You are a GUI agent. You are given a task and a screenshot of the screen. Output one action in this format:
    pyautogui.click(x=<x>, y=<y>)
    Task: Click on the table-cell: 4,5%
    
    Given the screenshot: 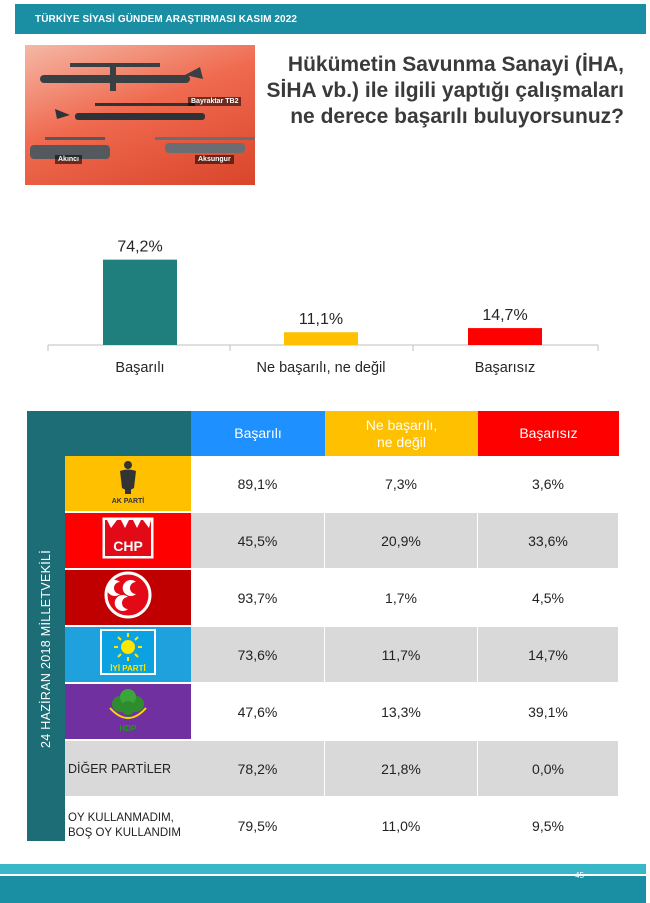 What is the action you would take?
    pyautogui.click(x=548, y=598)
    